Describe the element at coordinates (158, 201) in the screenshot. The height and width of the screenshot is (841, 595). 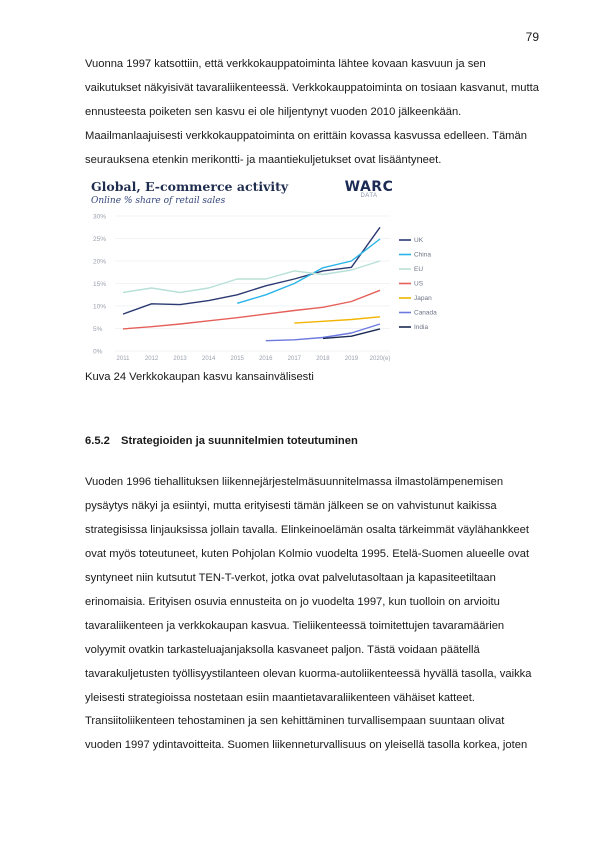
I see `chart-subtitle: Online % share of retail sales` at that location.